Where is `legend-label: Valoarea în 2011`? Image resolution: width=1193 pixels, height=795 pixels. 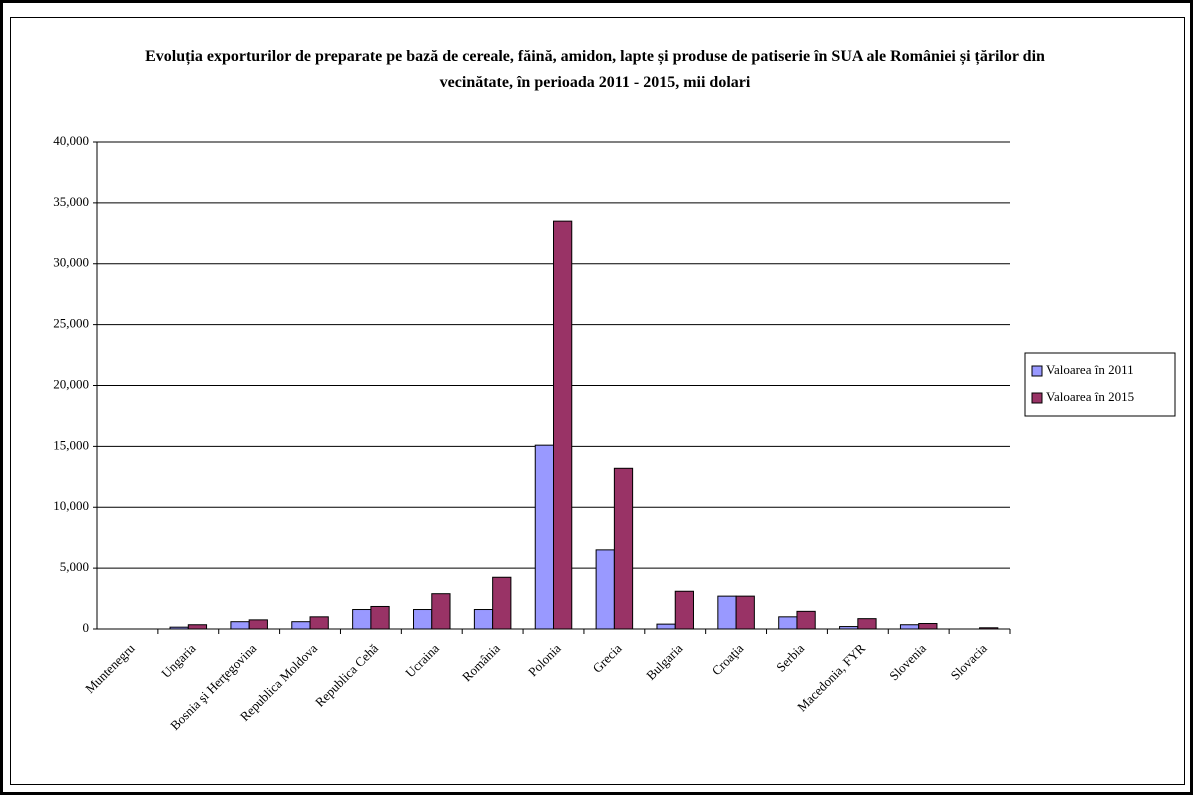
legend-label: Valoarea în 2011 is located at coordinates (1090, 369).